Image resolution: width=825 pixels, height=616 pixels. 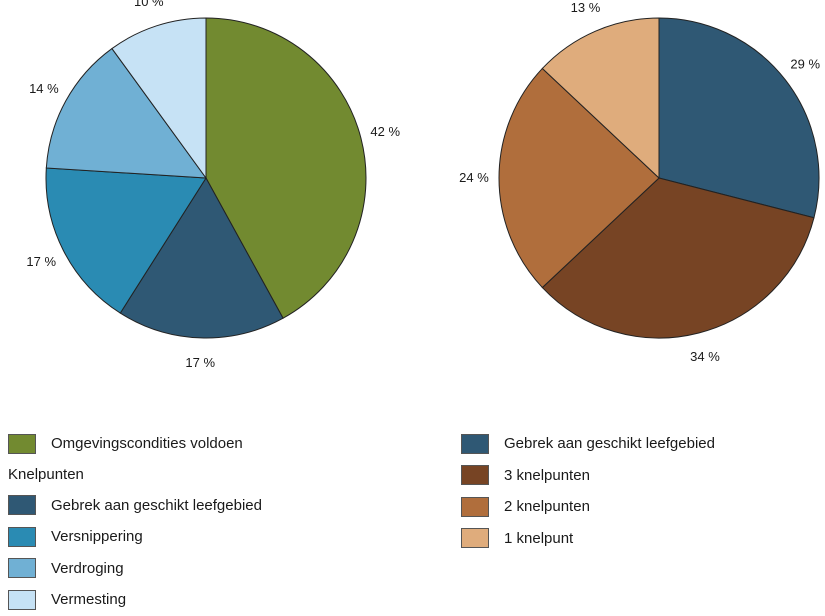 What do you see at coordinates (547, 475) in the screenshot?
I see `legend-label: 3 knelpunten` at bounding box center [547, 475].